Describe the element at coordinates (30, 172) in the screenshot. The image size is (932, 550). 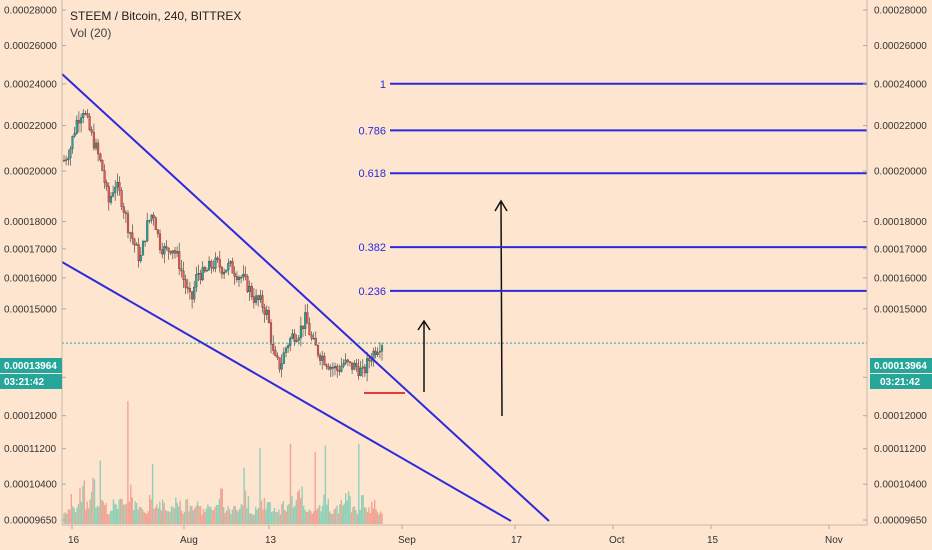
I see `y-tick-left-4: 0.00020000` at that location.